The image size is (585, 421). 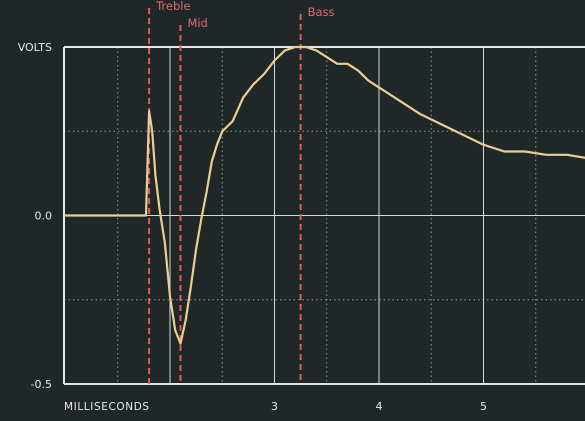 What do you see at coordinates (35, 47) in the screenshot?
I see `y-tick-label: VOLTS` at bounding box center [35, 47].